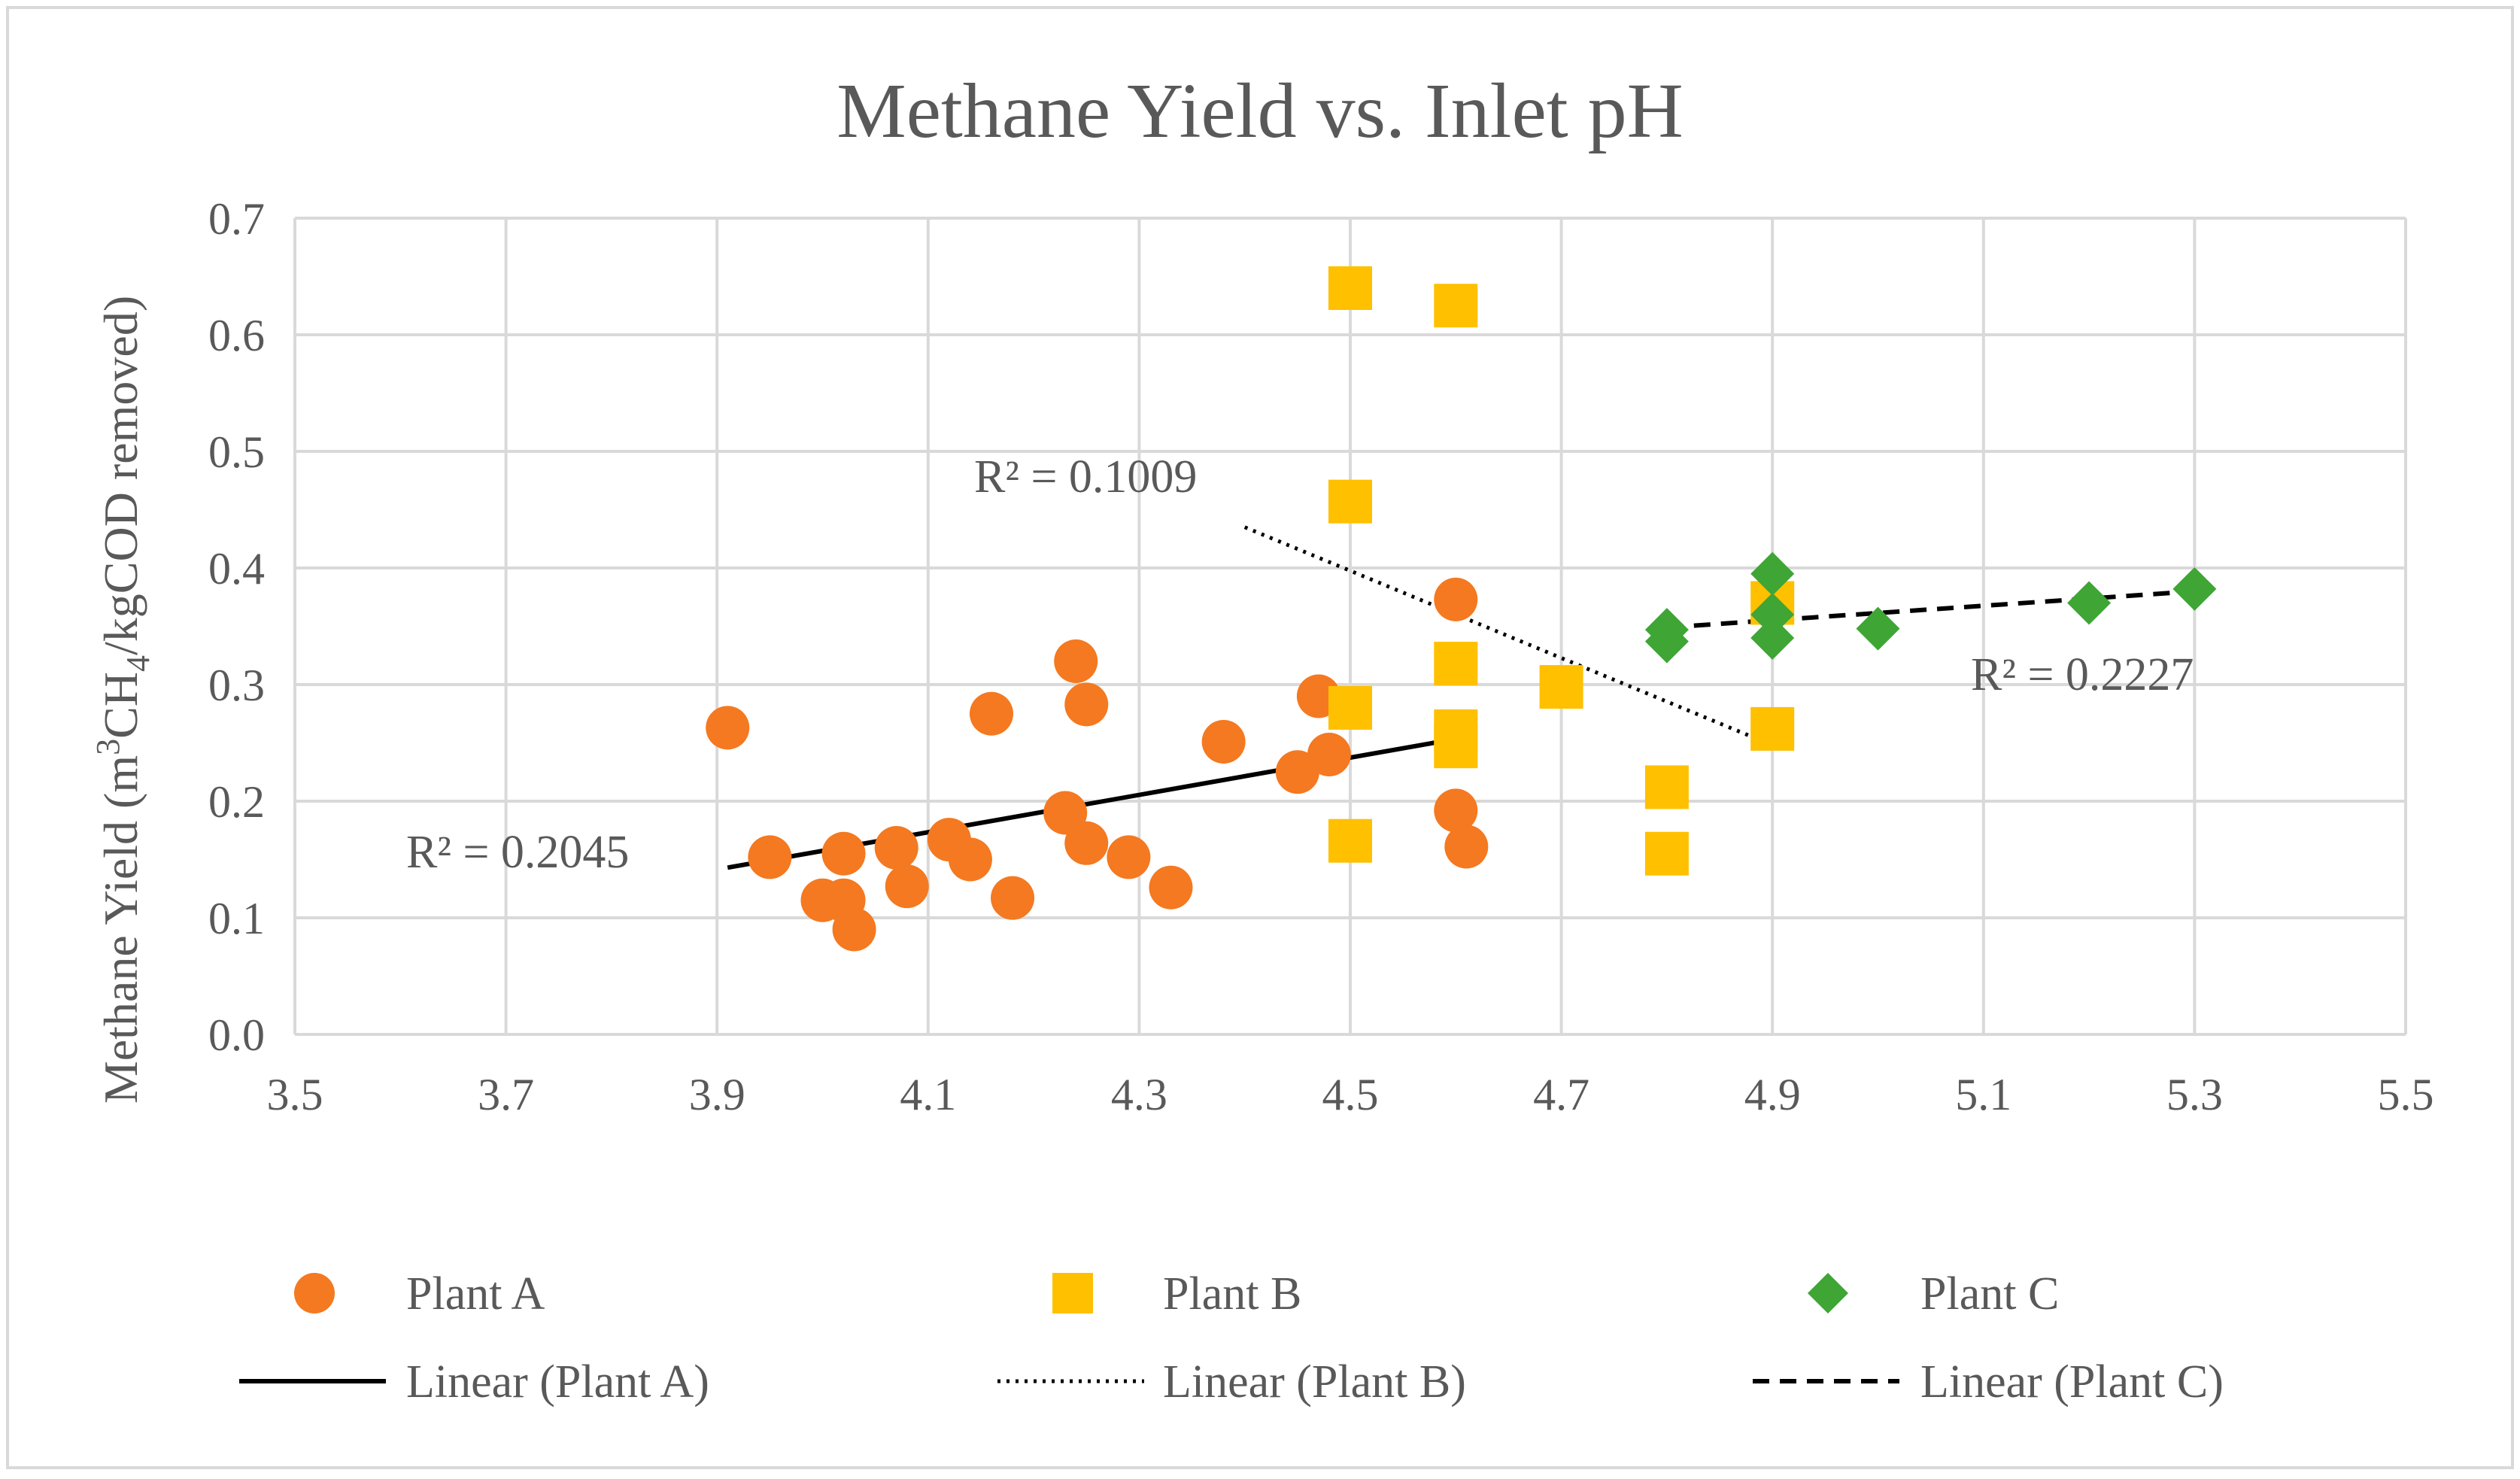  Describe the element at coordinates (1259, 111) in the screenshot. I see `chart-title: Methane Yield vs. Inlet pH` at that location.